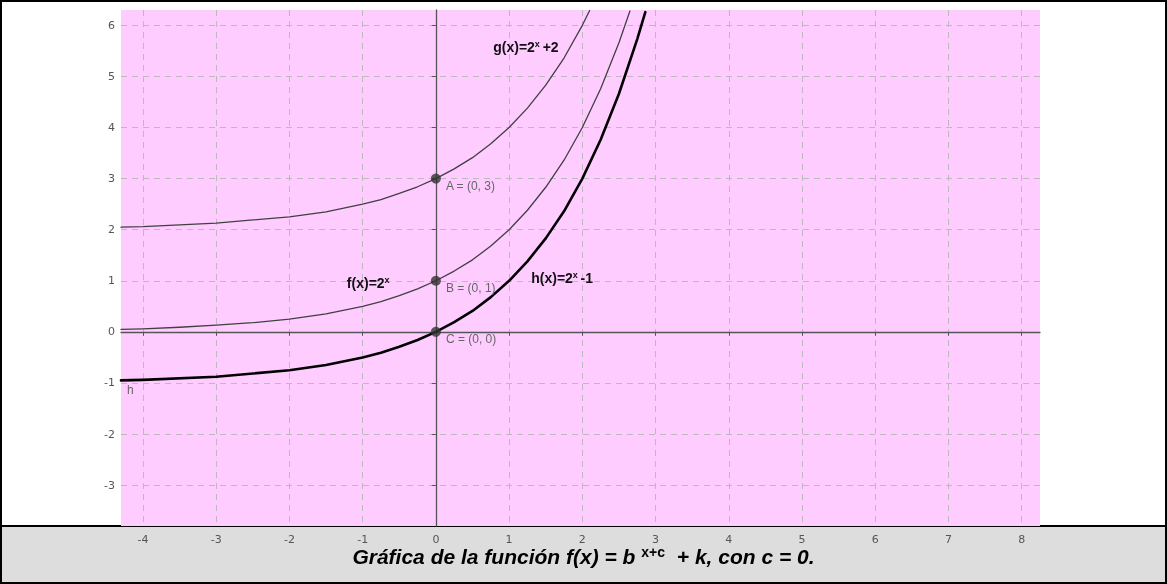 The height and width of the screenshot is (584, 1167). I want to click on annotation: C = (0, 0), so click(471, 338).